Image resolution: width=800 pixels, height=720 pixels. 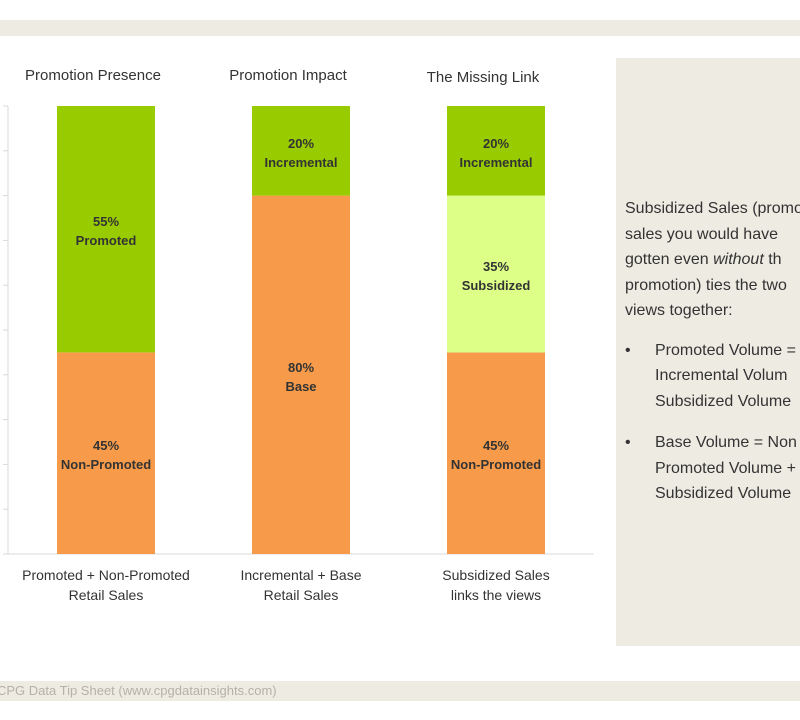 I want to click on chart-title: The Missing Link, so click(x=483, y=77).